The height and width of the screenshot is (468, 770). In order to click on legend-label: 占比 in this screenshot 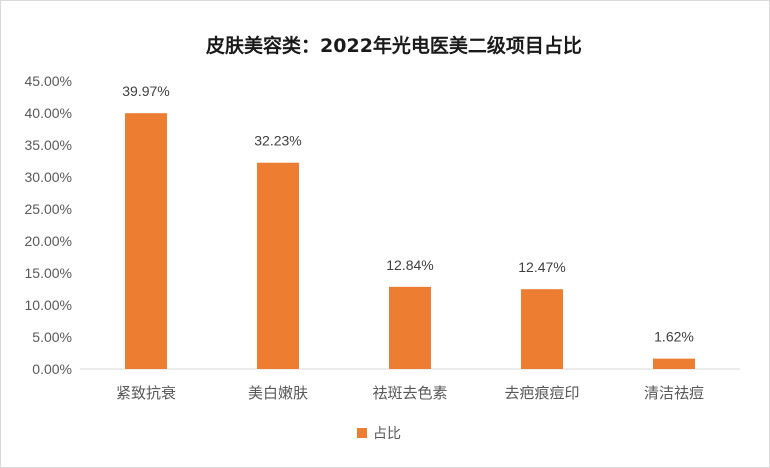, I will do `click(387, 434)`.